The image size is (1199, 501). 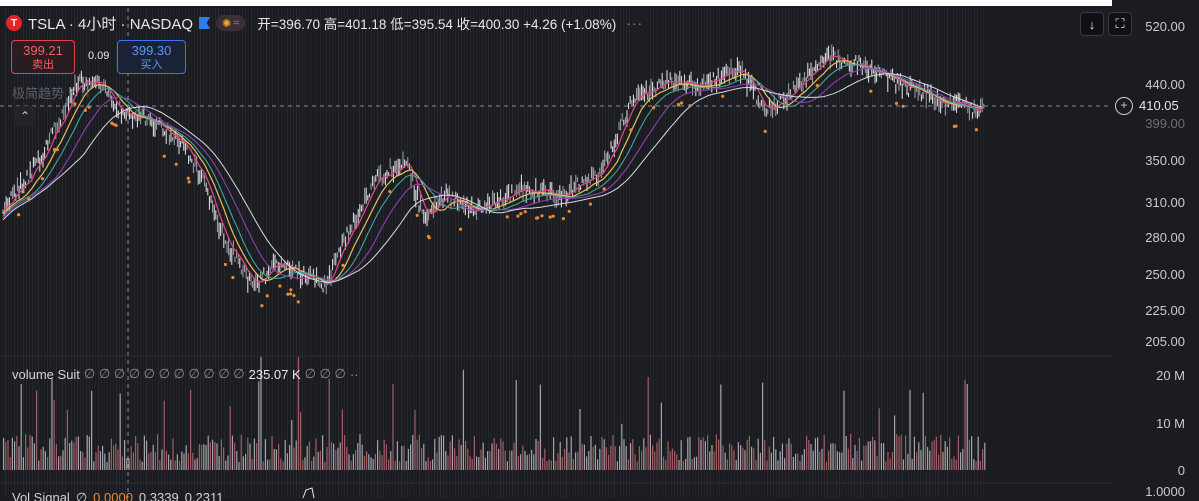 What do you see at coordinates (51, 93) in the screenshot?
I see `indicator-title: 极简趋势 ∩ ∩` at bounding box center [51, 93].